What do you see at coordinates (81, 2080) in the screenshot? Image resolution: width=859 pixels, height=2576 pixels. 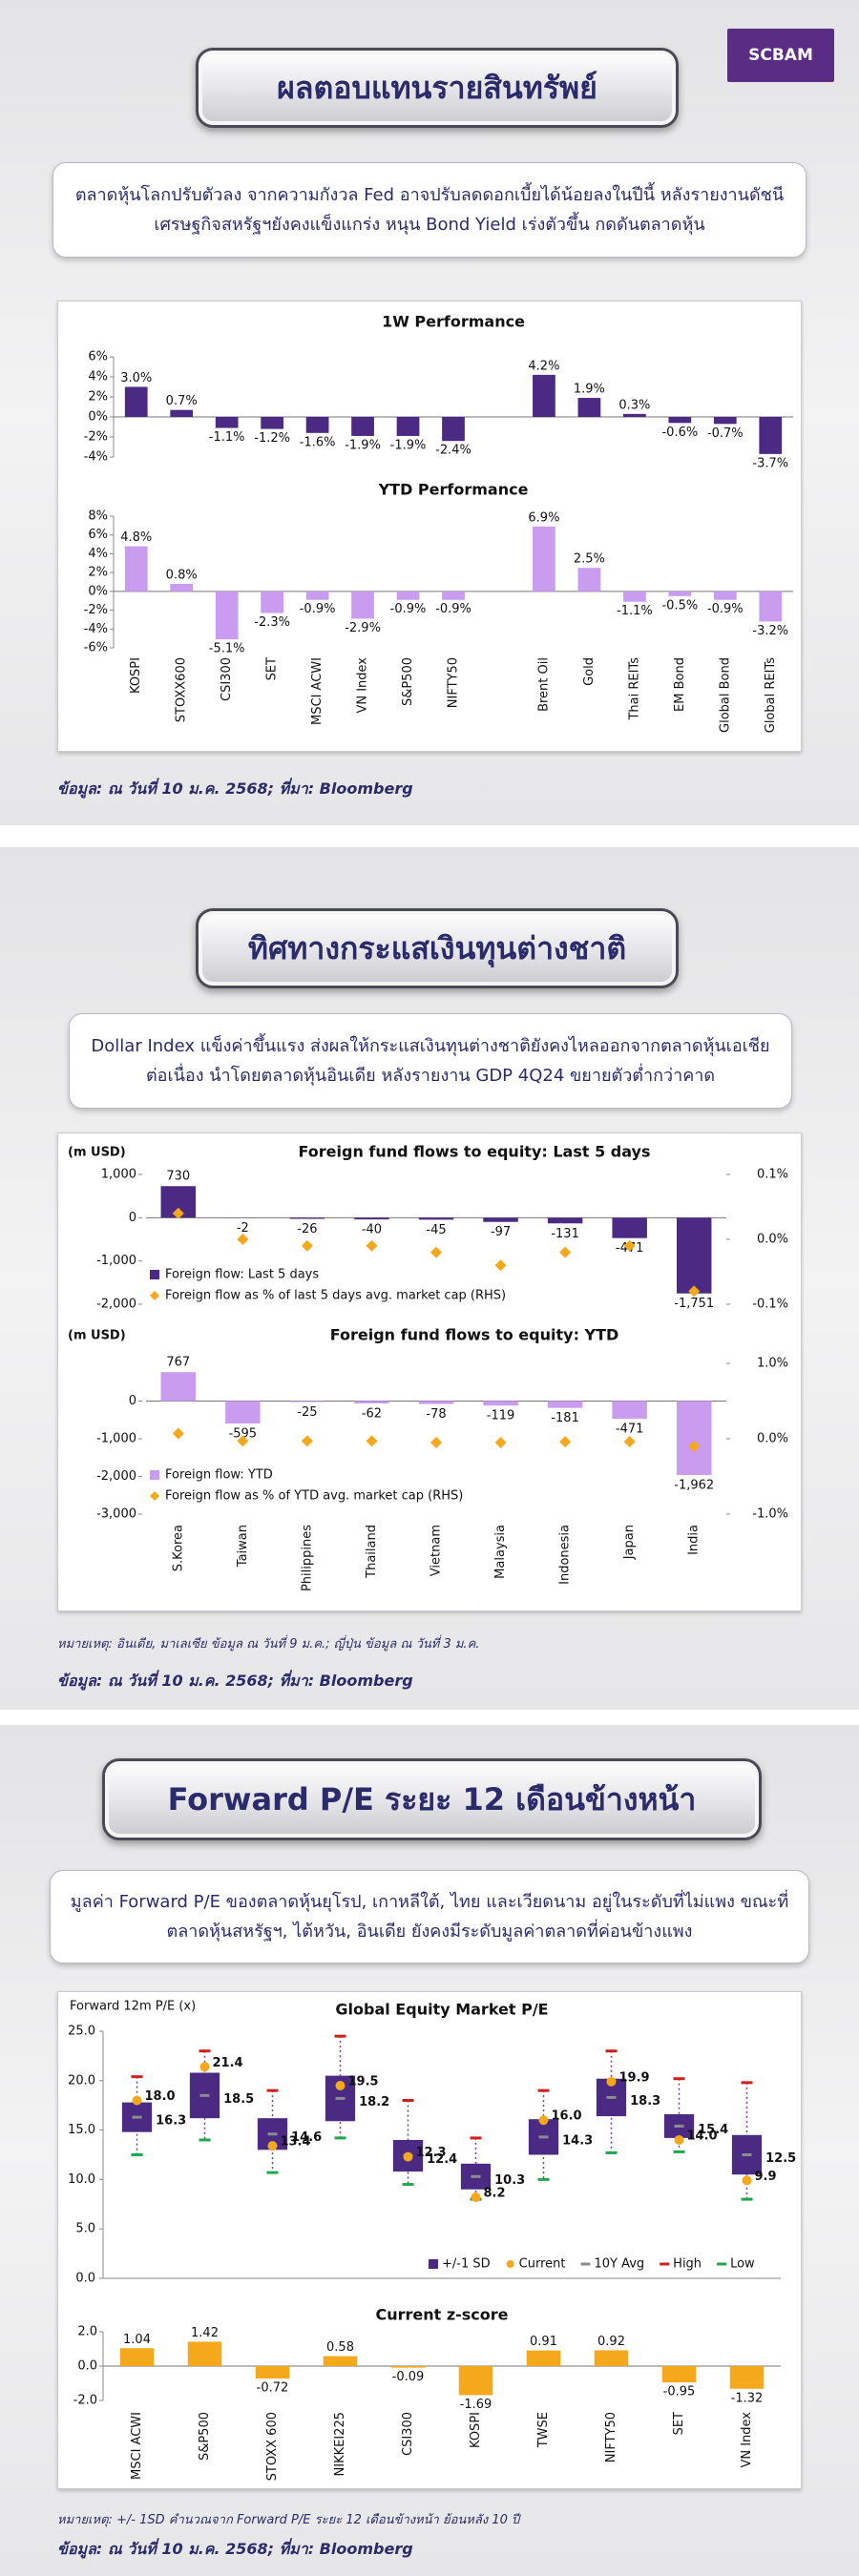 I see `y-tick-label: 20.0` at bounding box center [81, 2080].